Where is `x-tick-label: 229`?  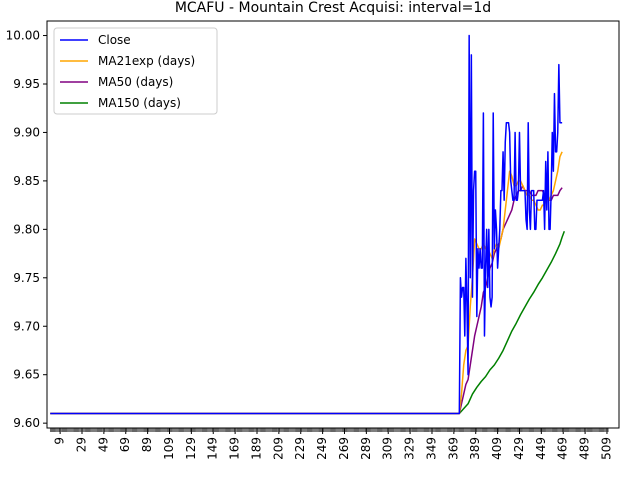 x-tick-label: 229 is located at coordinates (300, 448).